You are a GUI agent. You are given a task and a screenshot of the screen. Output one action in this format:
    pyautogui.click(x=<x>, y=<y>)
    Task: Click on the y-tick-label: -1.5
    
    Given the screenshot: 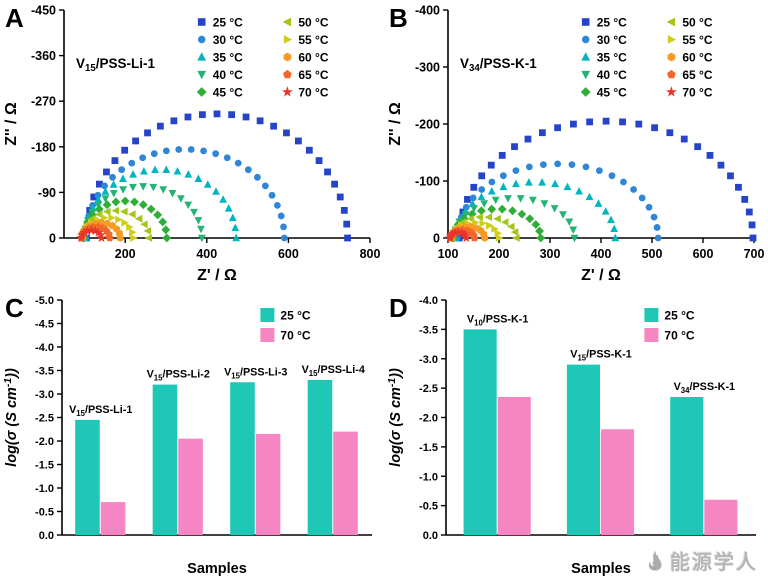 What is the action you would take?
    pyautogui.click(x=44, y=466)
    